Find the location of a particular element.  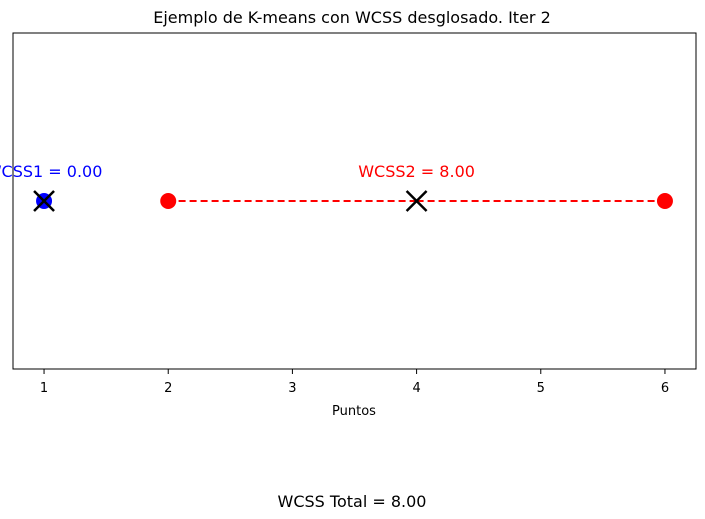

x-tick-label-1: 2 is located at coordinates (168, 388).